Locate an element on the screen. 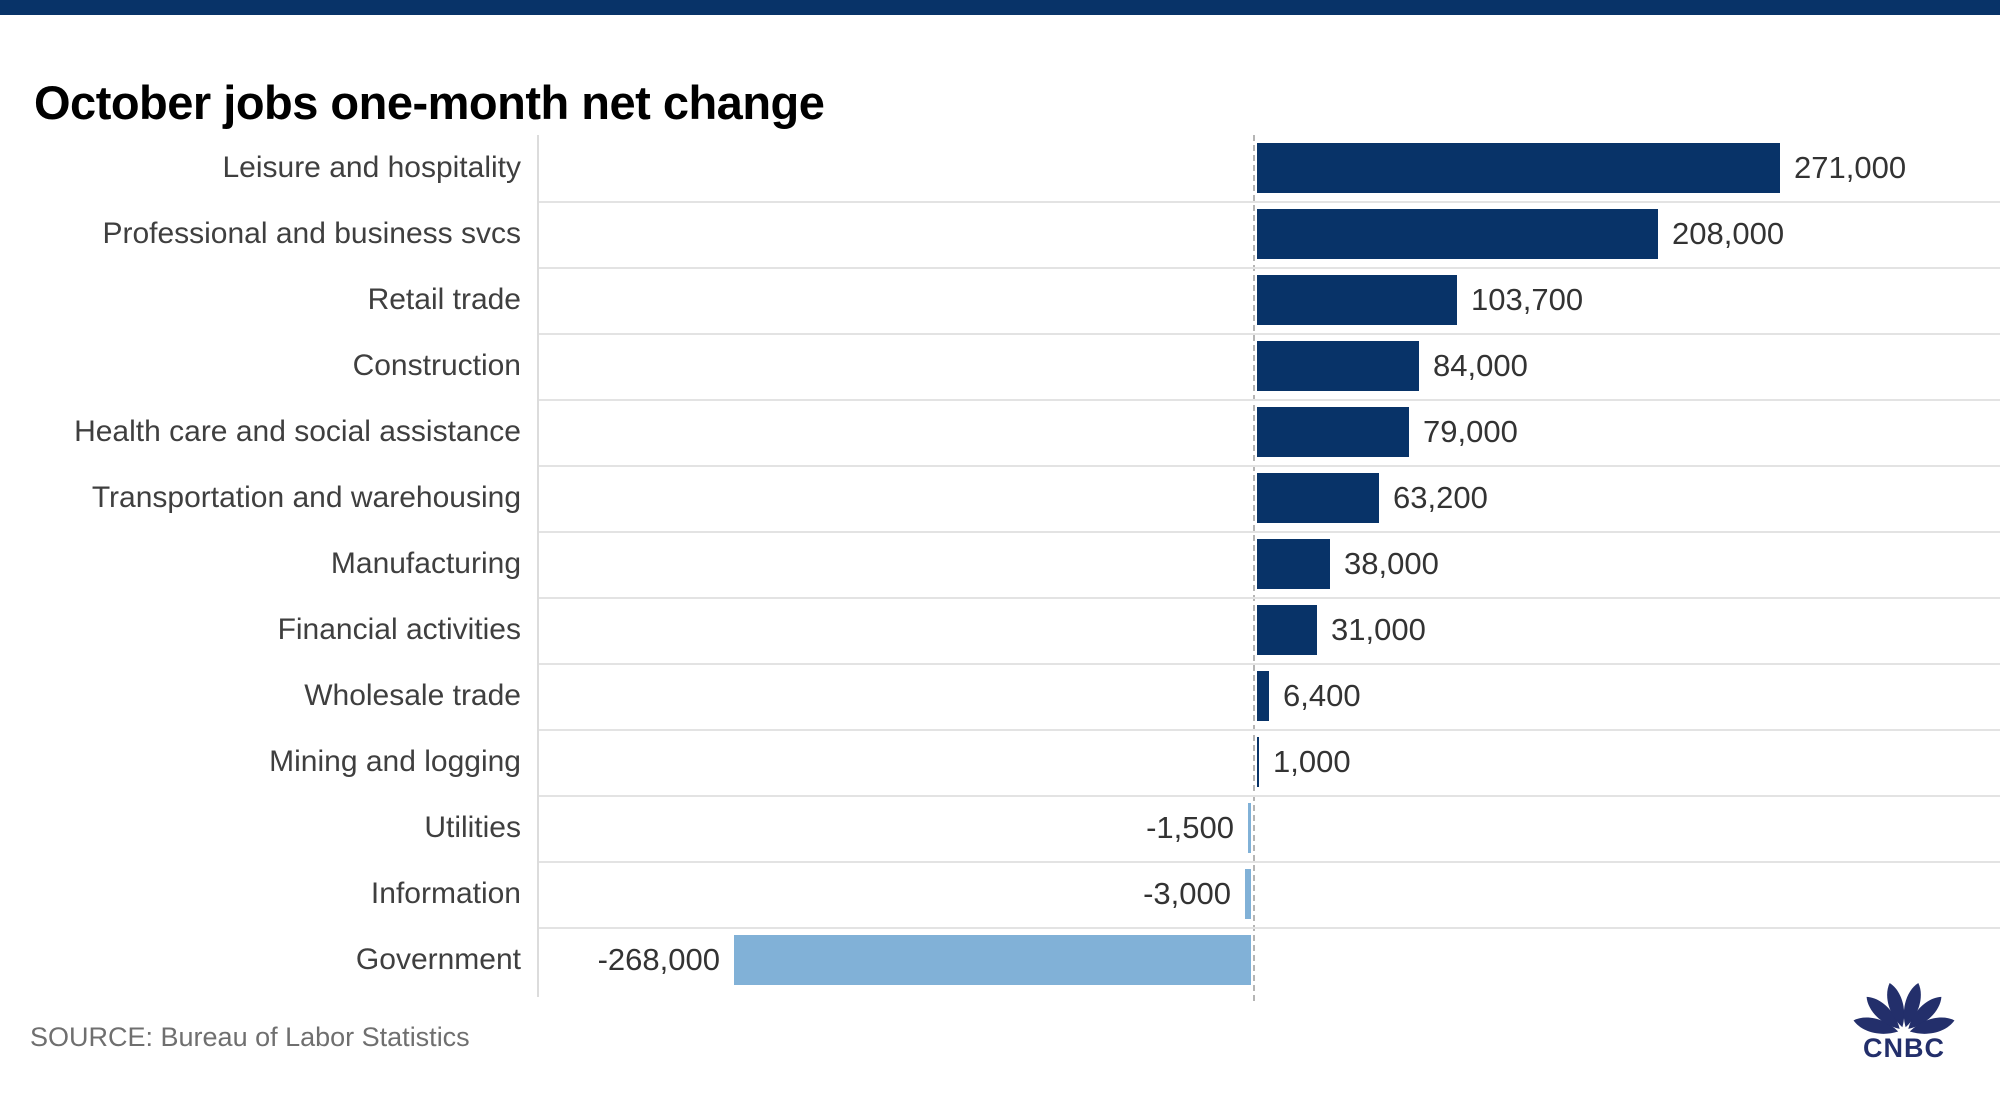  cnbc-wordmark: CNBC is located at coordinates (1904, 1047).